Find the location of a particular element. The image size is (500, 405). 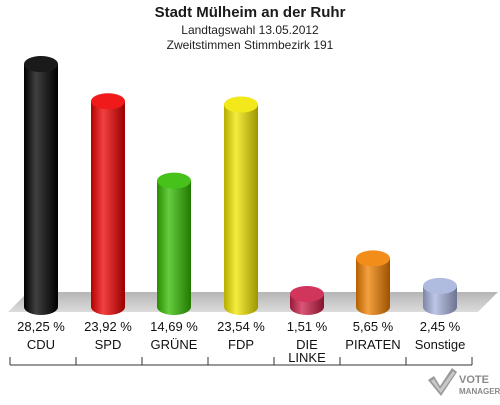

category-bracket is located at coordinates (241, 361).